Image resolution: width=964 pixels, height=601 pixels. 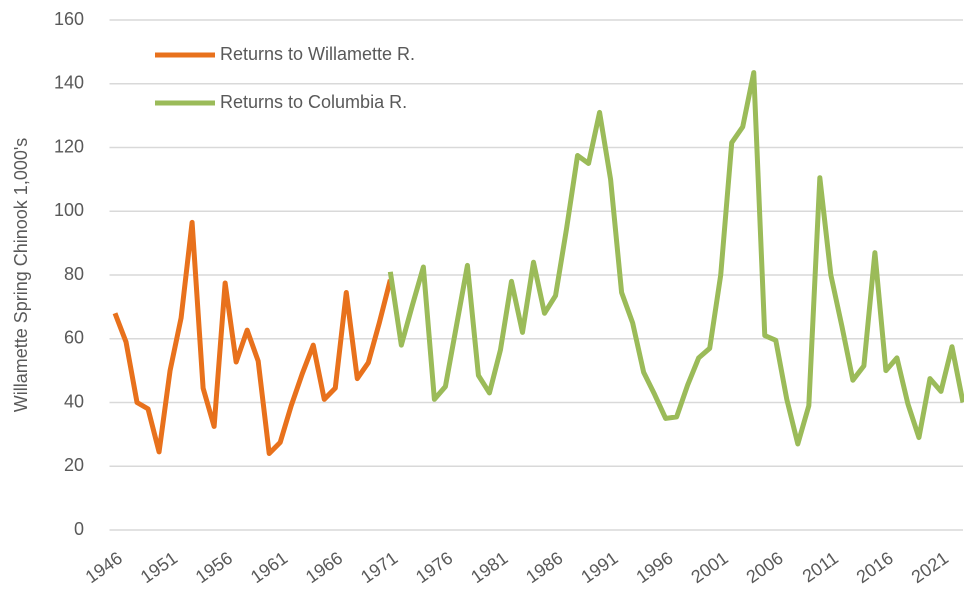 What do you see at coordinates (69, 146) in the screenshot?
I see `y-tick-label: 120` at bounding box center [69, 146].